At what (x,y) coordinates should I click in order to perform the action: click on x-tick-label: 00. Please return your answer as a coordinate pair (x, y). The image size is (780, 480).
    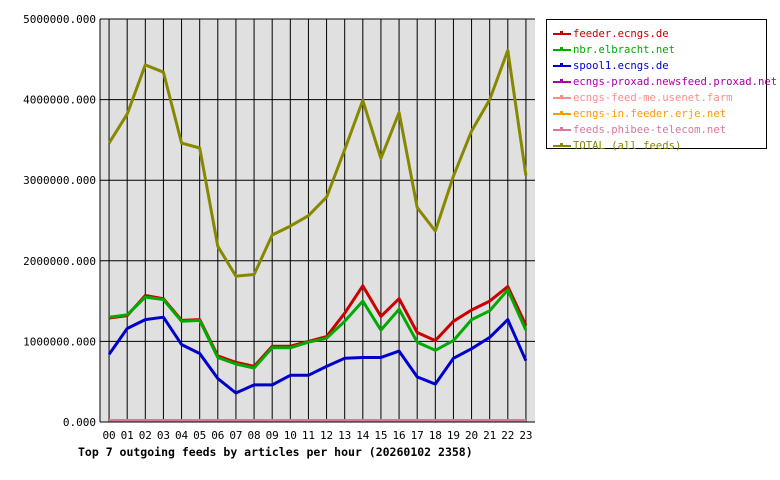
    Looking at the image, I should click on (108, 435).